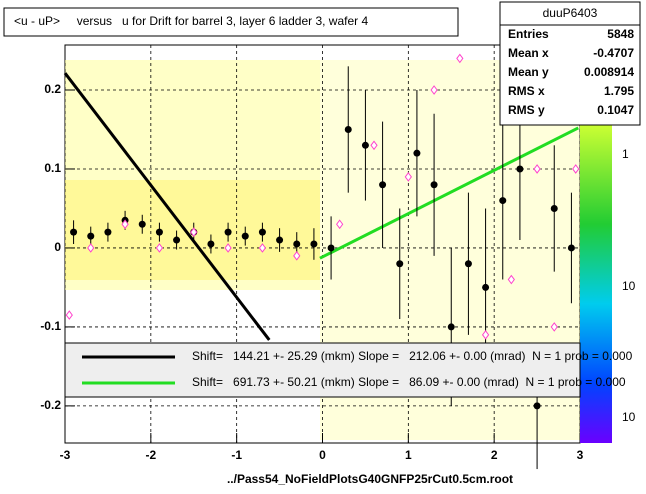 This screenshot has width=646, height=494. I want to click on x-tick-label: 0, so click(322, 455).